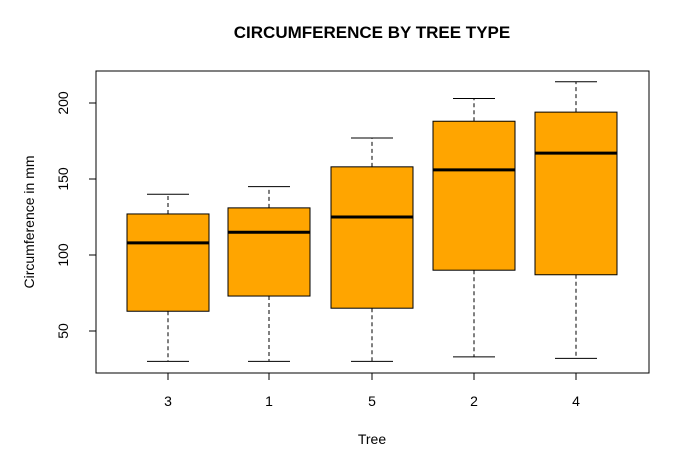 Image resolution: width=681 pixels, height=458 pixels. I want to click on x-tick-label-5: 5, so click(372, 401).